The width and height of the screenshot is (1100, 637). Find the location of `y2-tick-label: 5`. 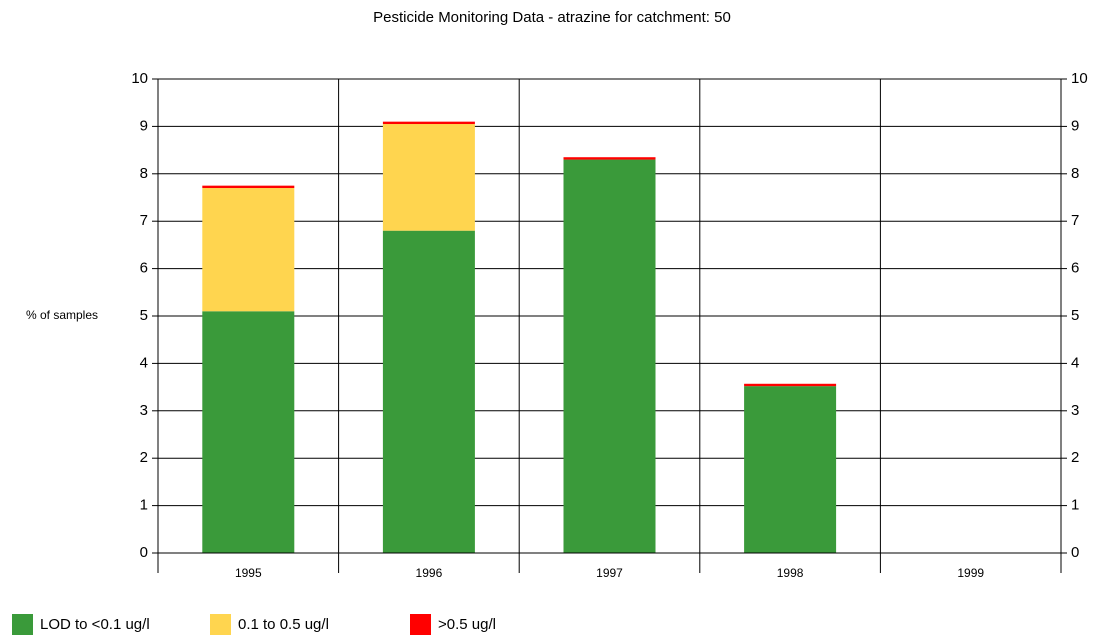

y2-tick-label: 5 is located at coordinates (1075, 315).